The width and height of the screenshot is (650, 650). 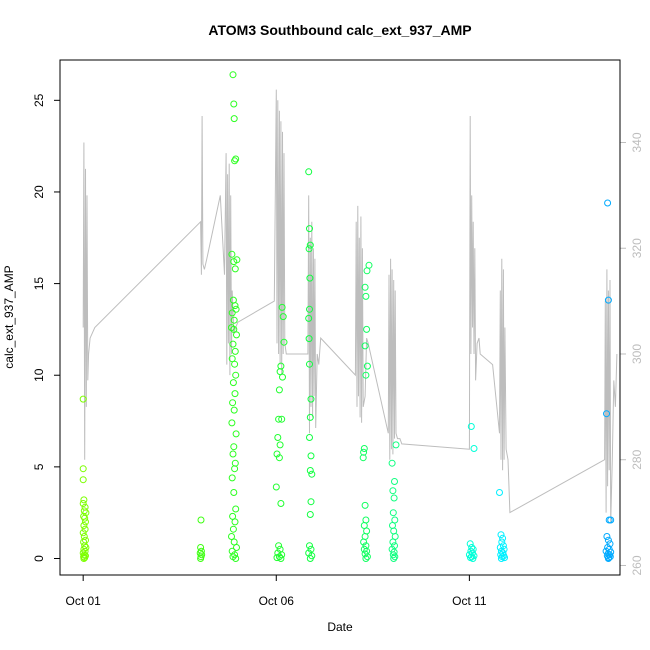 What do you see at coordinates (39, 558) in the screenshot?
I see `y-tick-label: 0` at bounding box center [39, 558].